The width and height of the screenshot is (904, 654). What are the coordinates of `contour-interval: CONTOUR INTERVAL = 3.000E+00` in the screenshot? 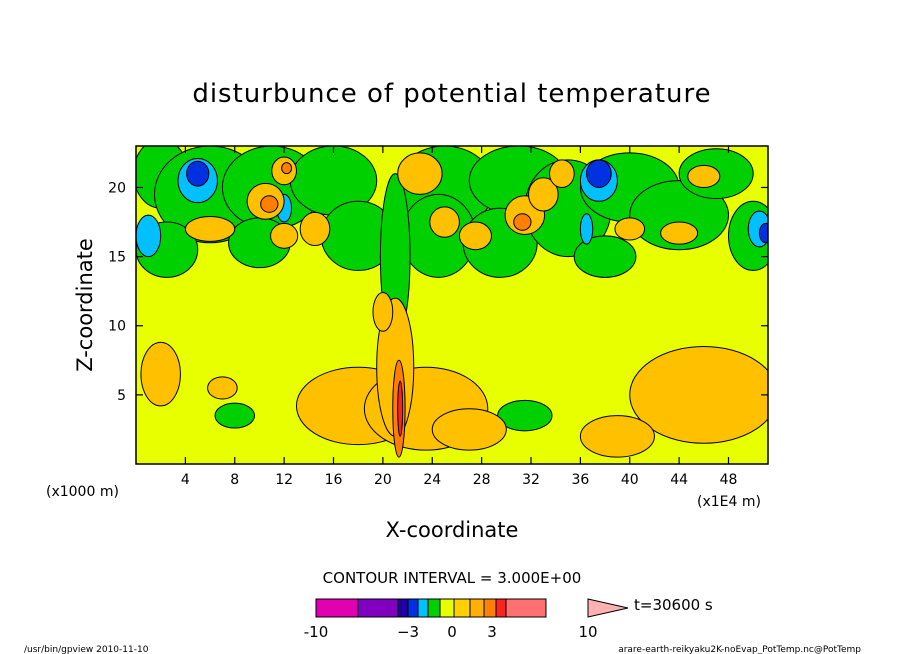 It's located at (452, 578).